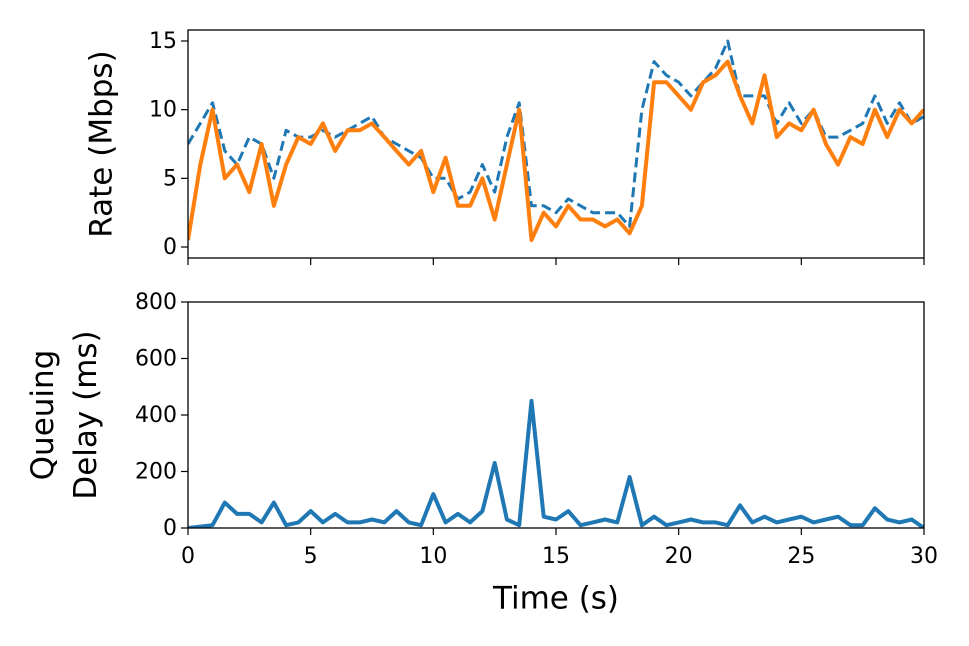  Describe the element at coordinates (156, 472) in the screenshot. I see `y-tick-label: 200` at that location.